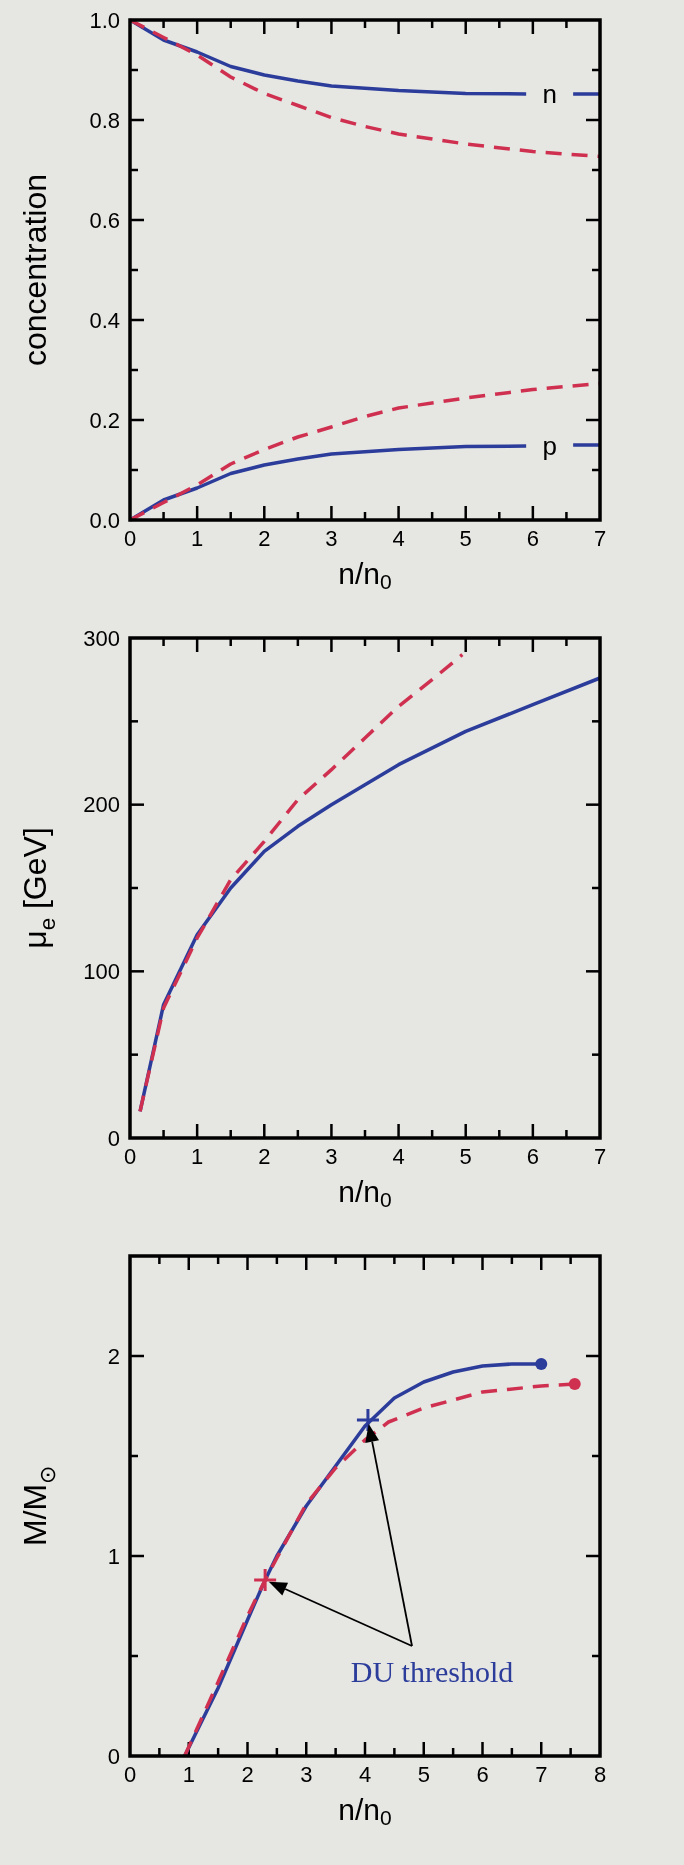 The image size is (684, 1865). I want to click on y-tick-label: 1, so click(113, 1556).